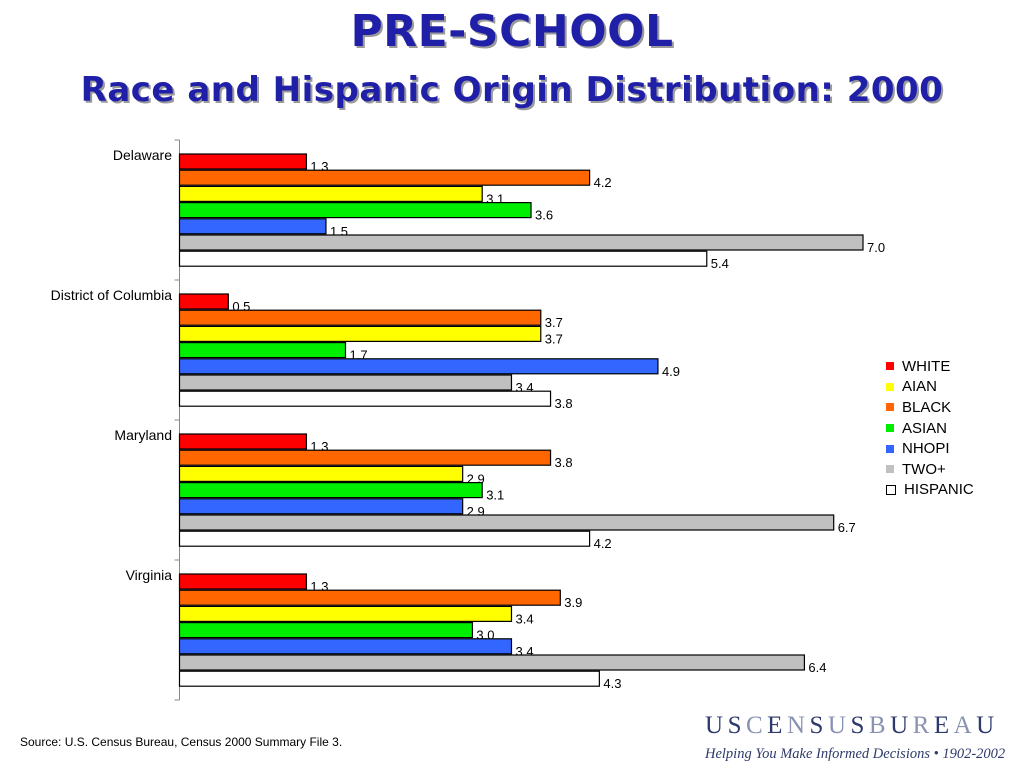 This screenshot has height=768, width=1024. I want to click on legend-label: BLACK, so click(927, 407).